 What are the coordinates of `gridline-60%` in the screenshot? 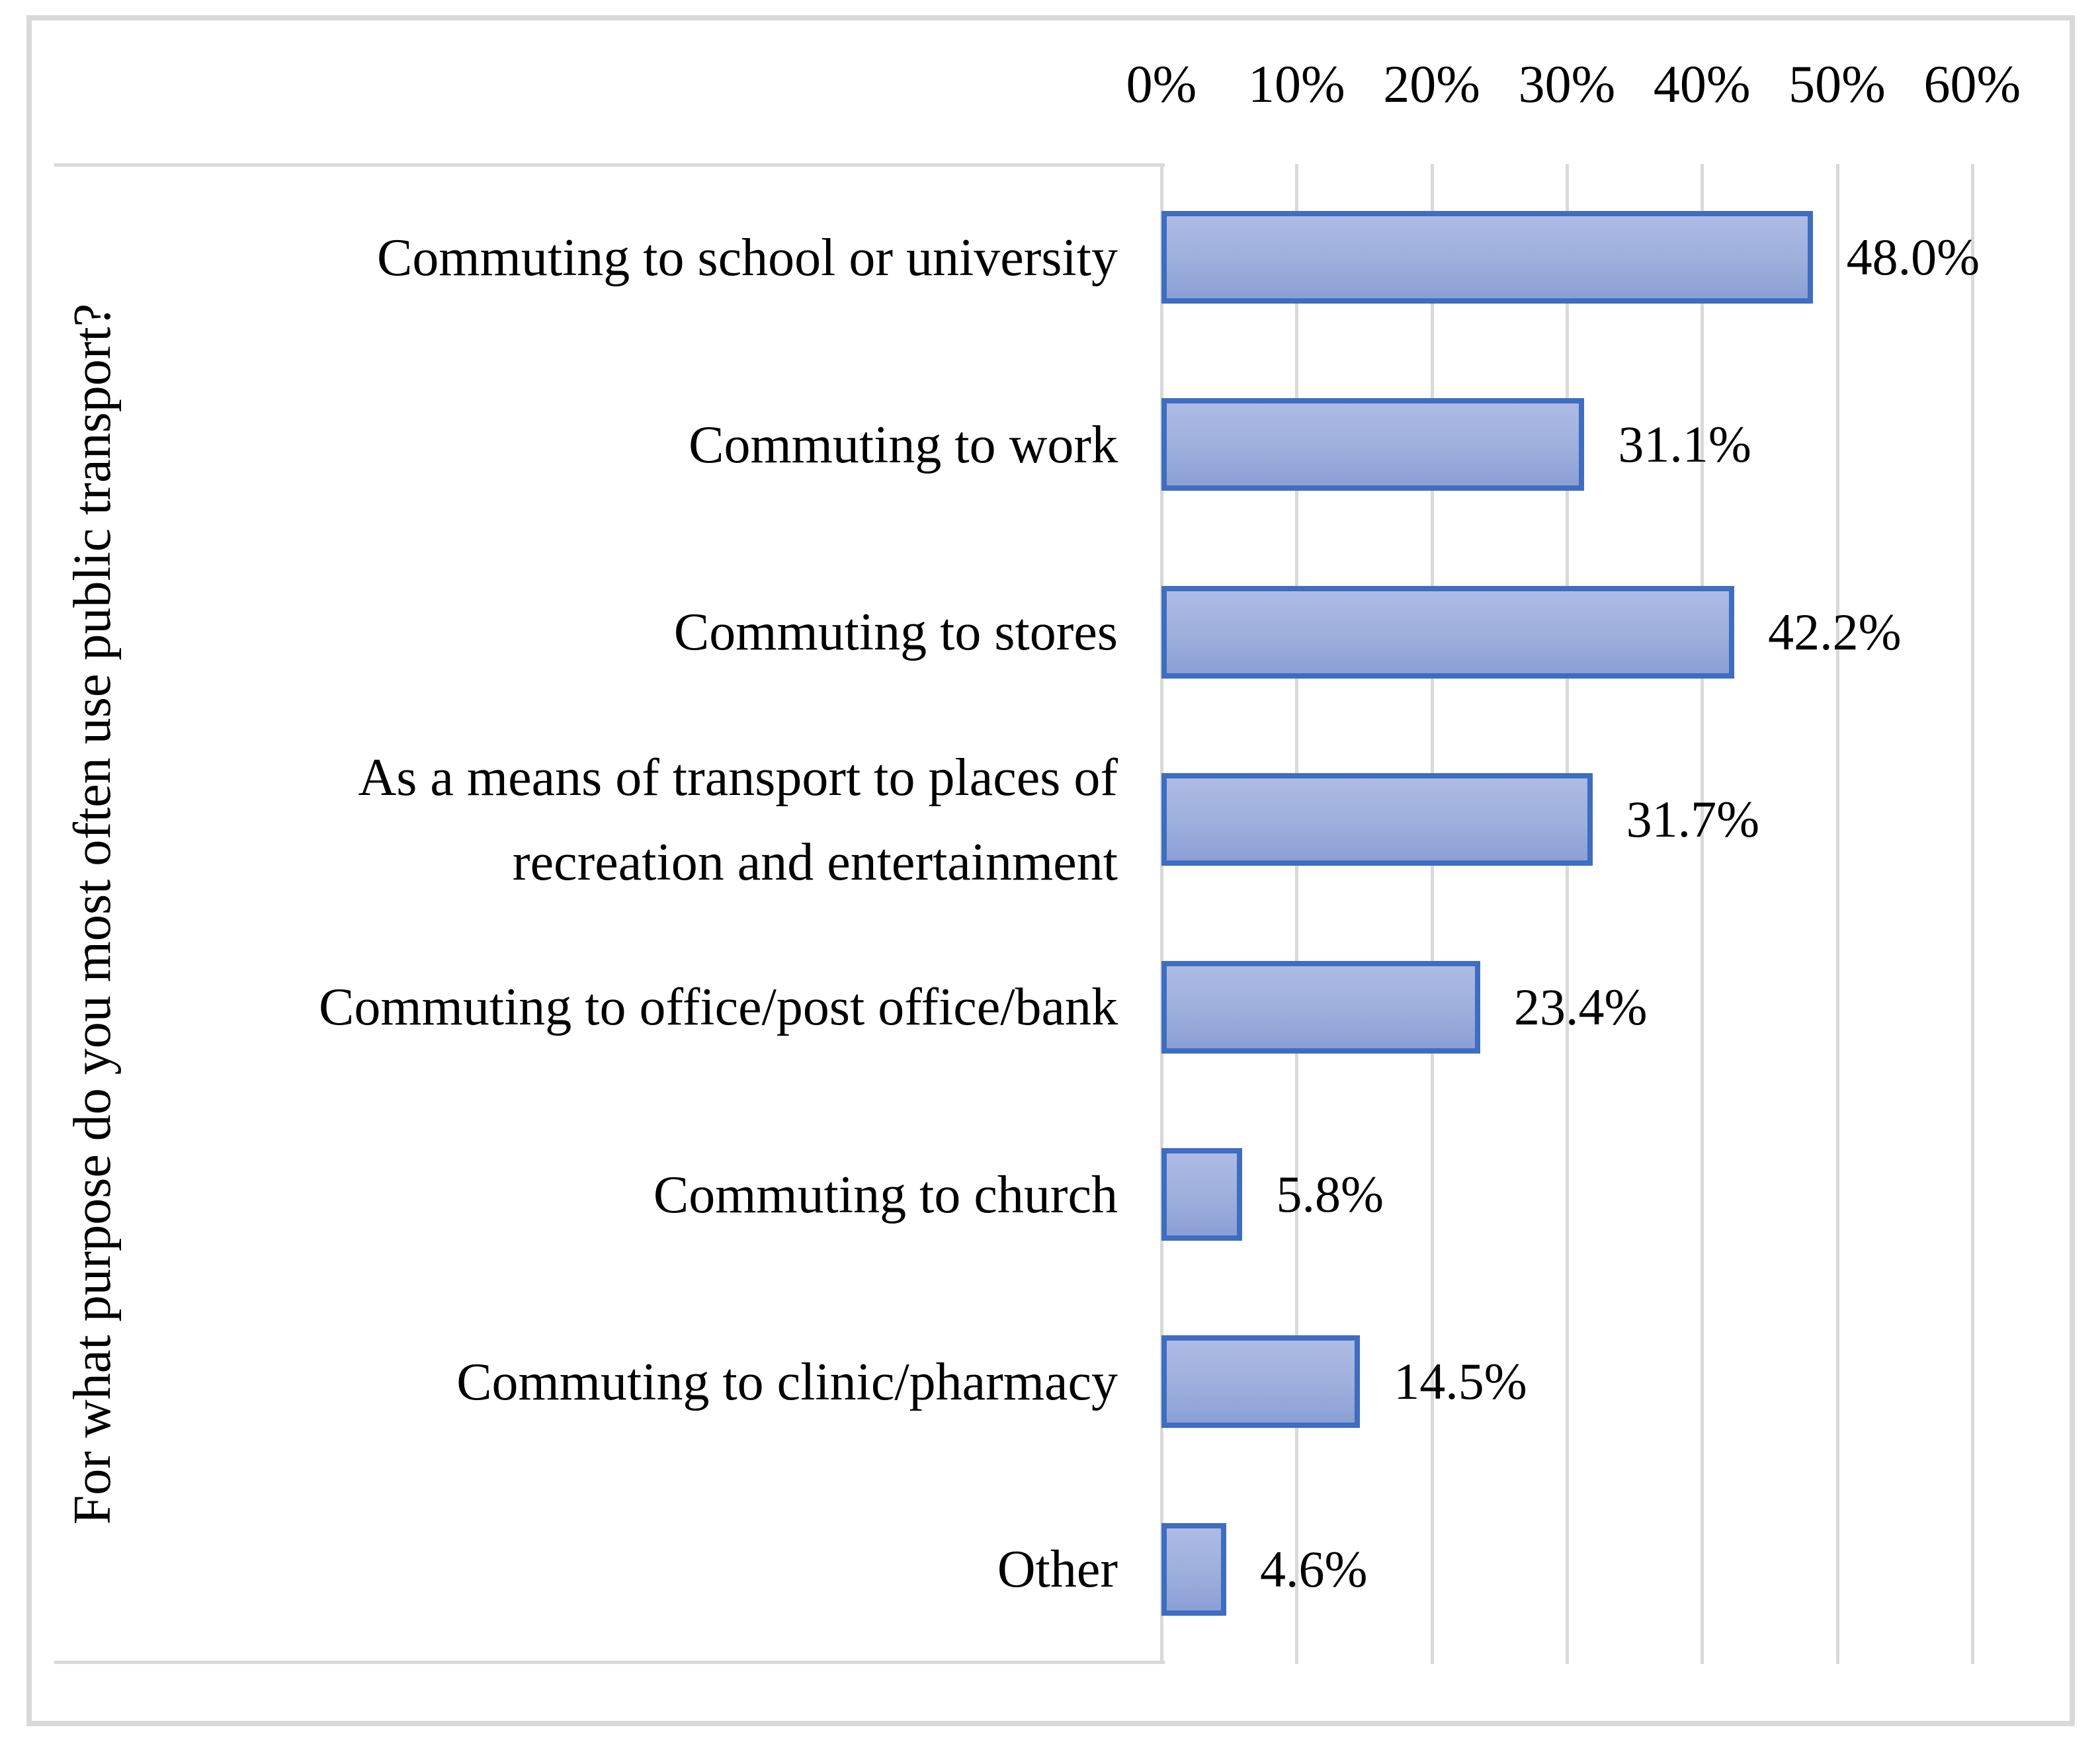 It's located at (1972, 914).